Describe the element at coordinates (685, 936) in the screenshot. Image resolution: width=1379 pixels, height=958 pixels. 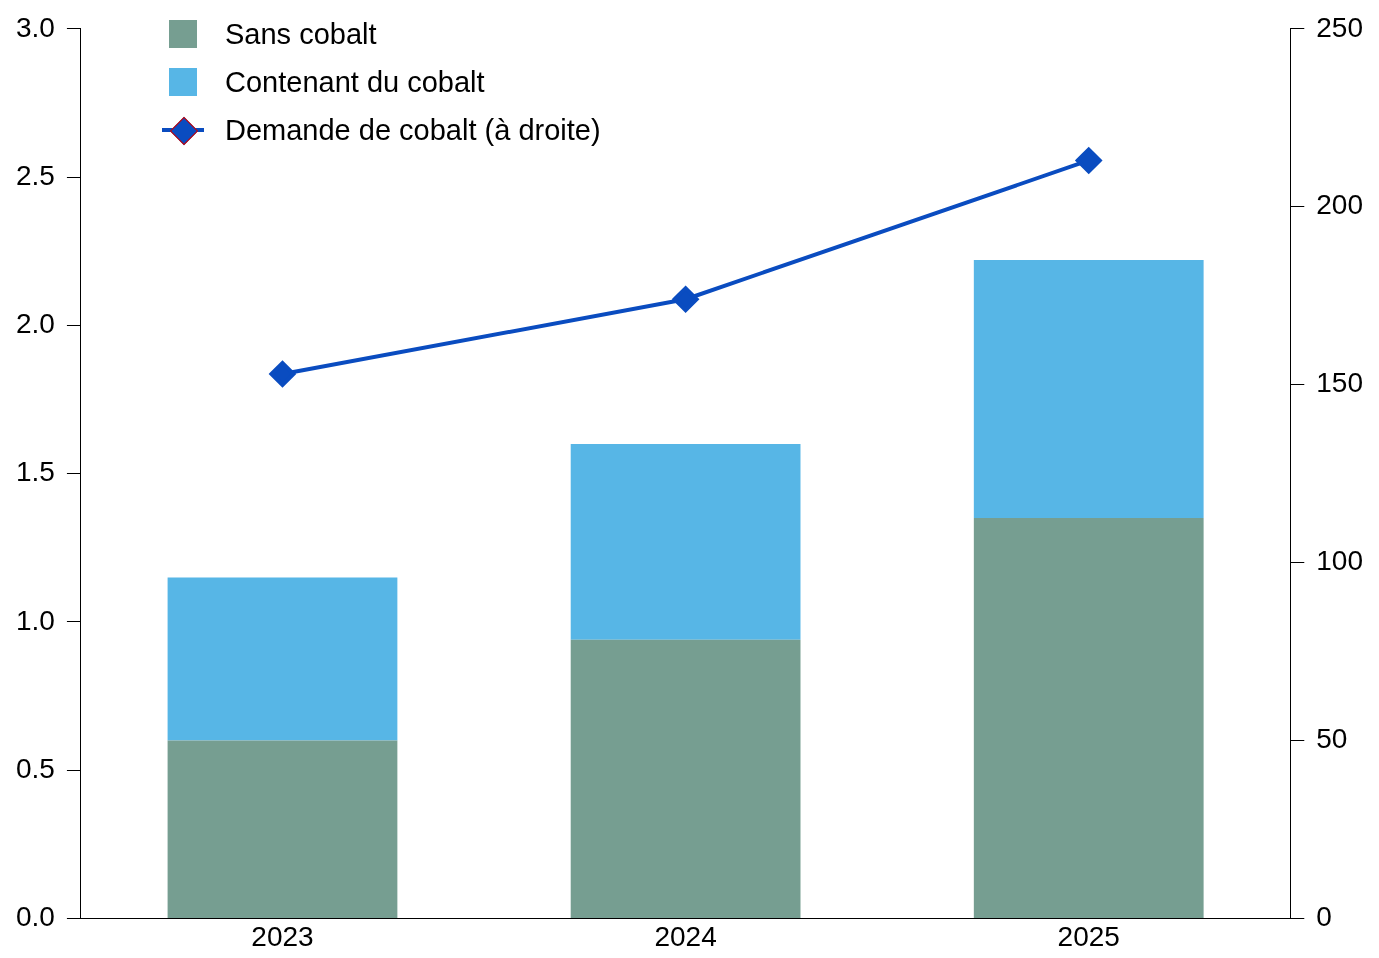
I see `x-tick-label: 2024` at that location.